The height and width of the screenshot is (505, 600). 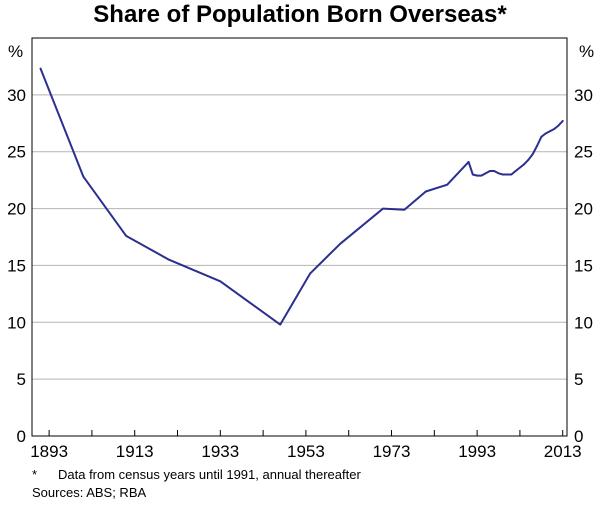 What do you see at coordinates (498, 173) in the screenshot?
I see `data-point-1998` at bounding box center [498, 173].